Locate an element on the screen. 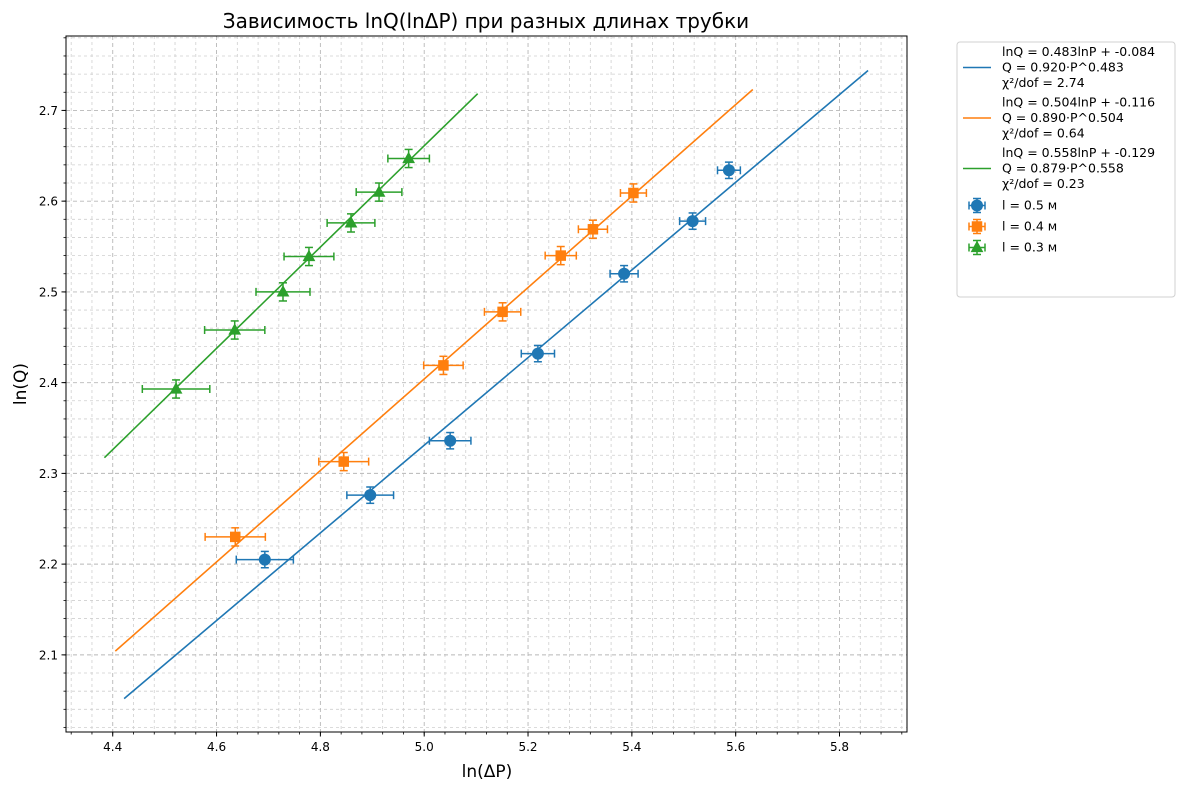 The image size is (1185, 790). x-tick-label: 4.6 is located at coordinates (216, 747).